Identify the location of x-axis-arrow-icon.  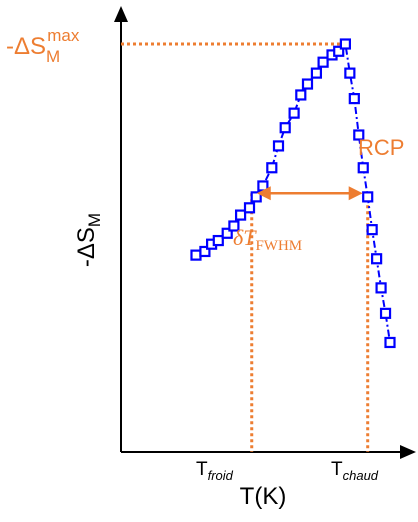
(408, 452).